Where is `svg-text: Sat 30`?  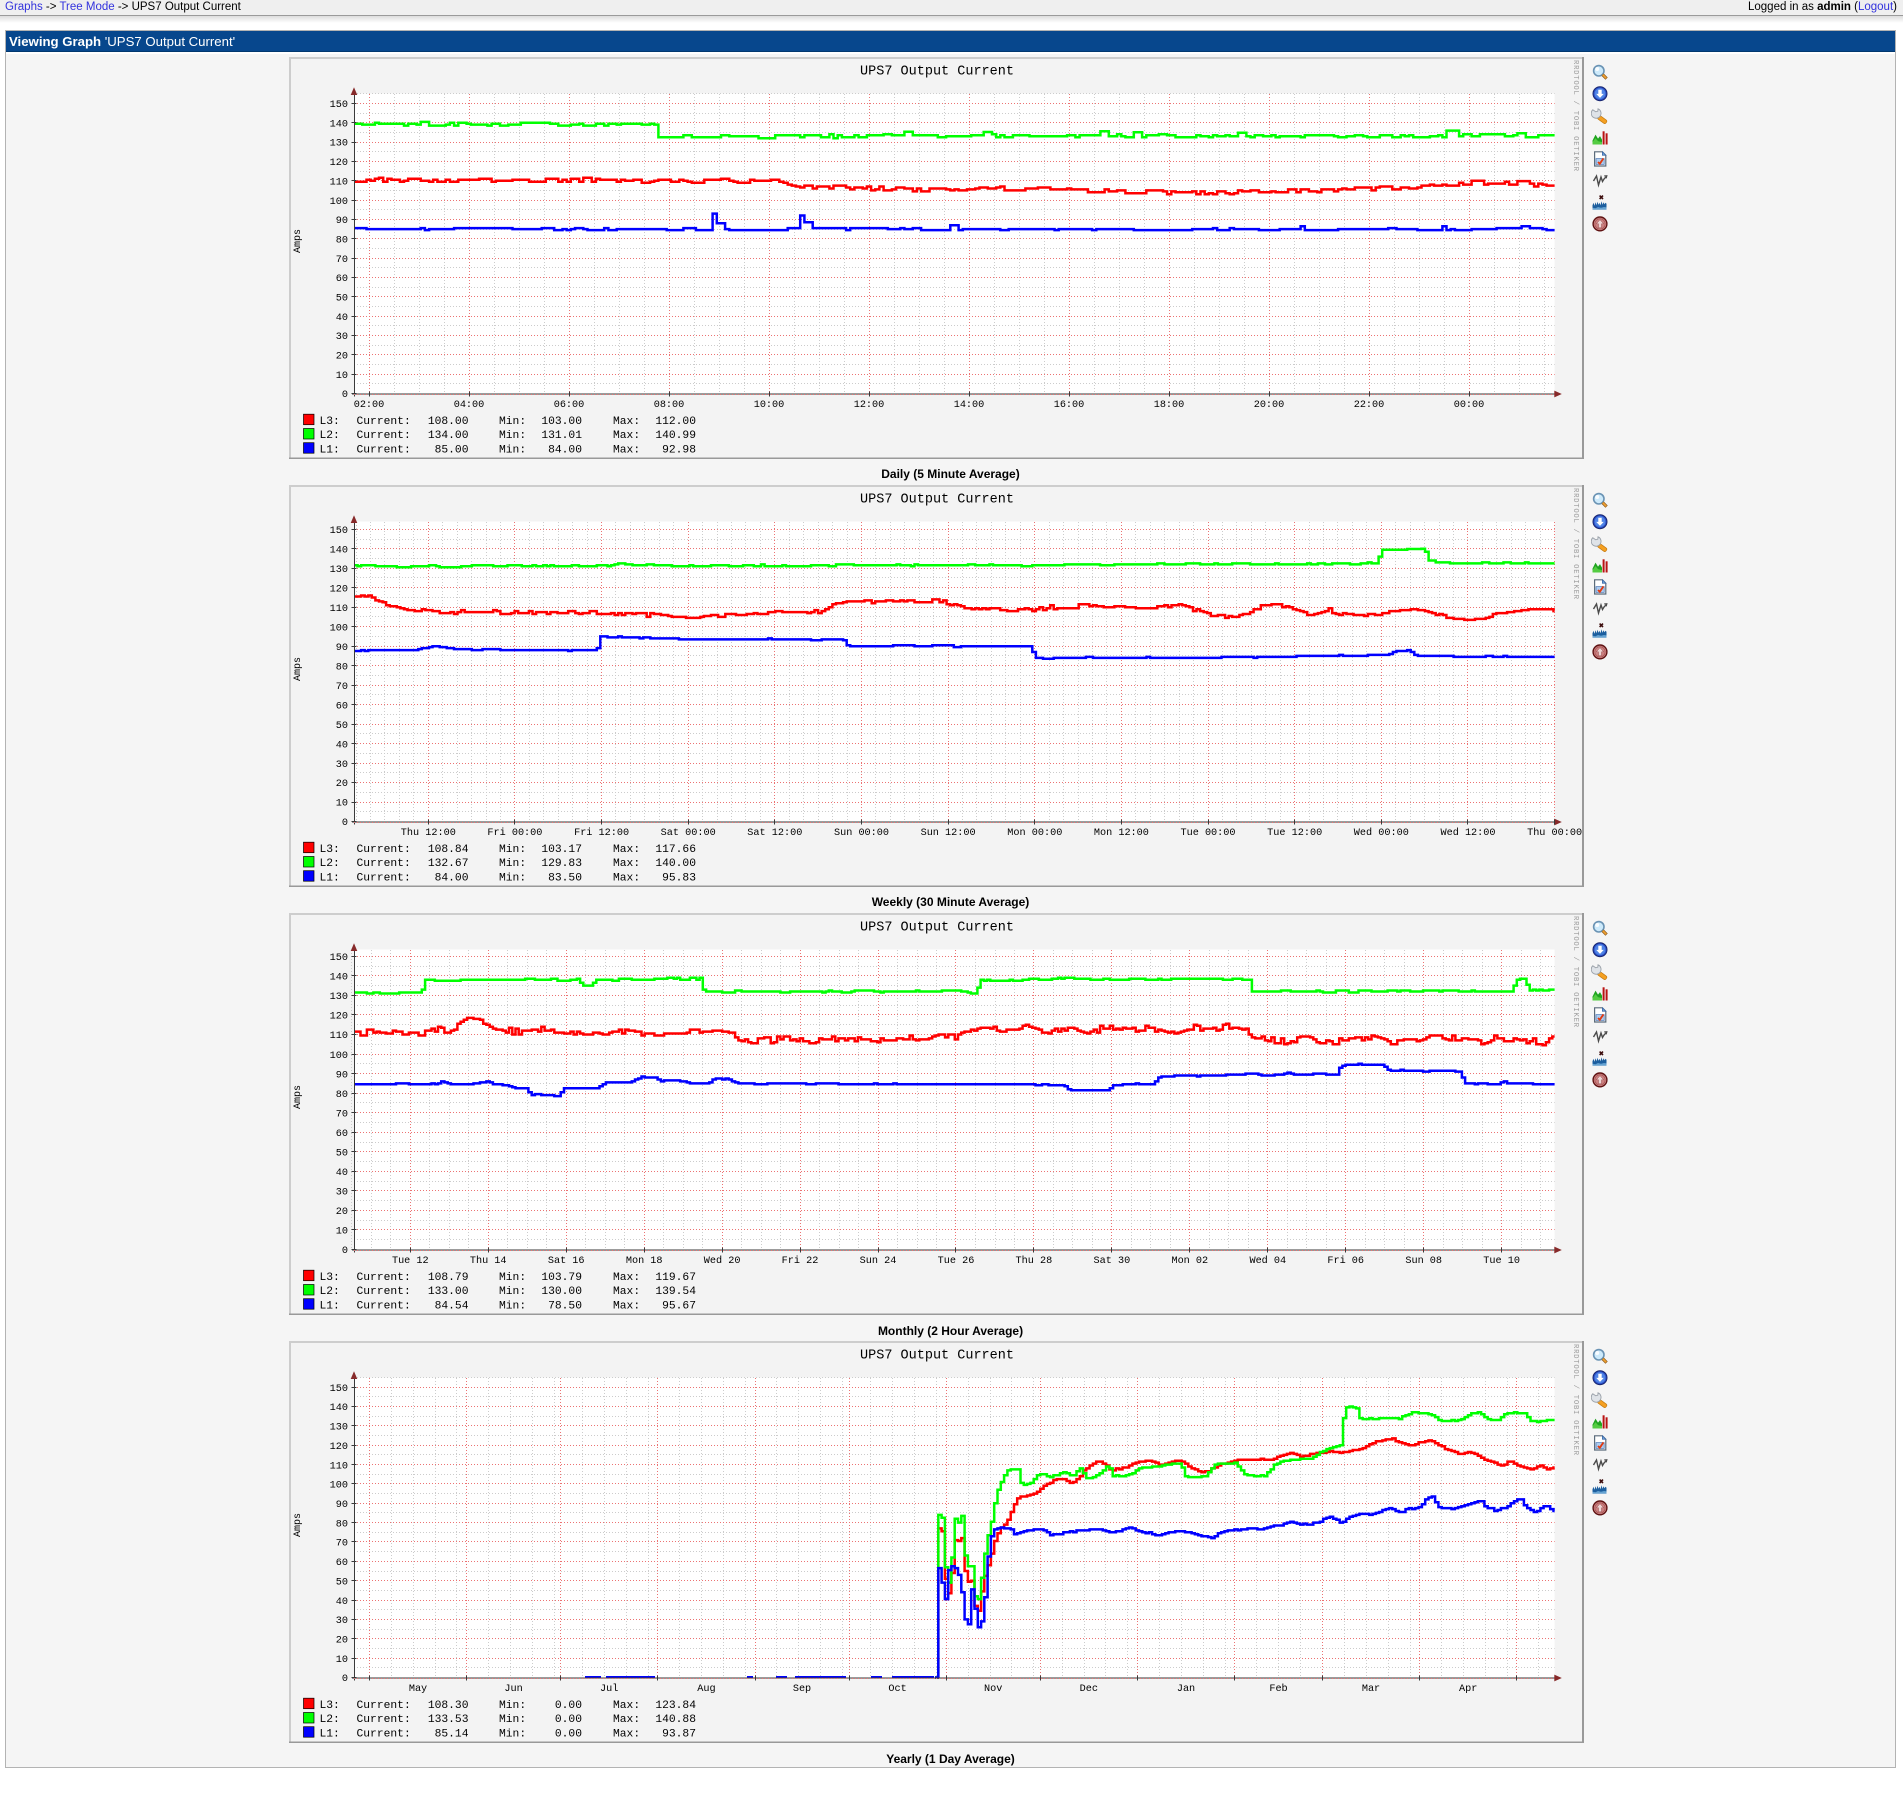
svg-text: Sat 30 is located at coordinates (1112, 1261).